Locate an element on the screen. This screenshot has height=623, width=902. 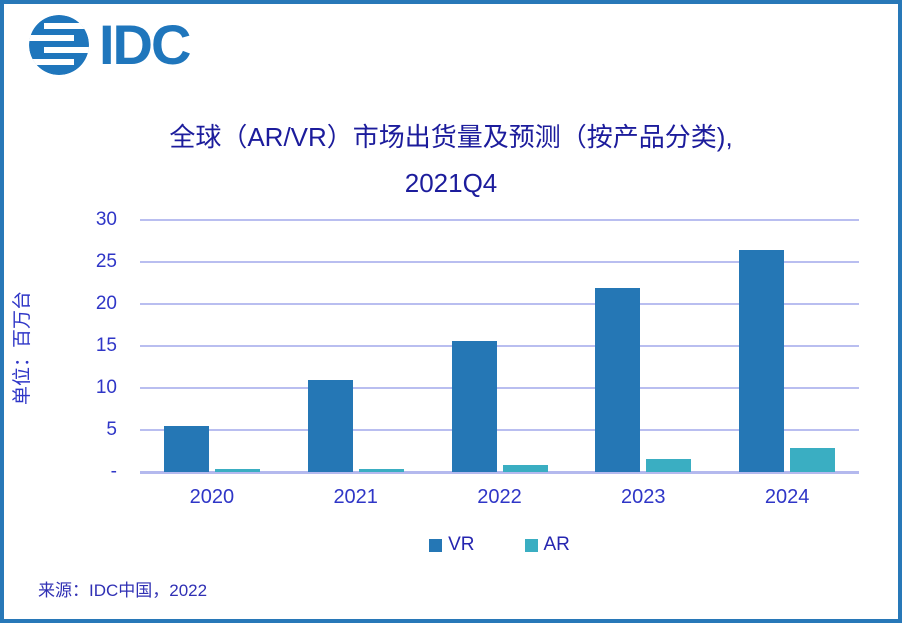
x-tick-label: 2022 is located at coordinates (499, 497).